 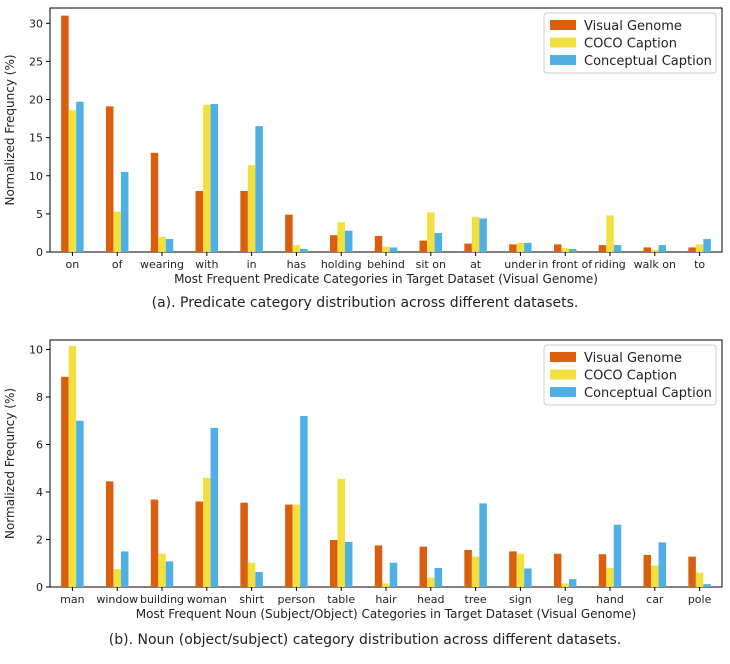 What do you see at coordinates (65, 133) in the screenshot?
I see `chart0-bar-visual-genome-on` at bounding box center [65, 133].